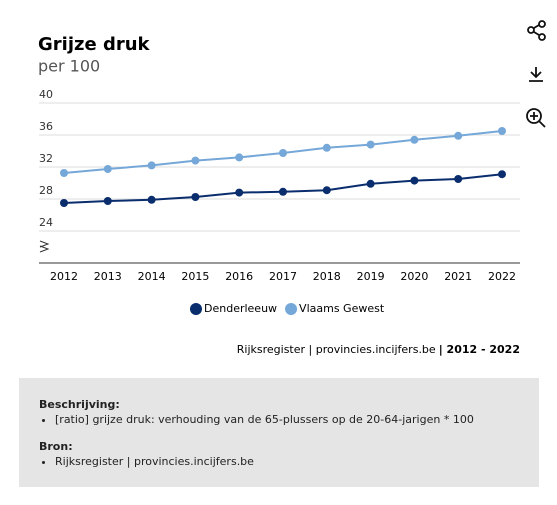  Describe the element at coordinates (414, 276) in the screenshot. I see `x-tick-label: 2020` at that location.